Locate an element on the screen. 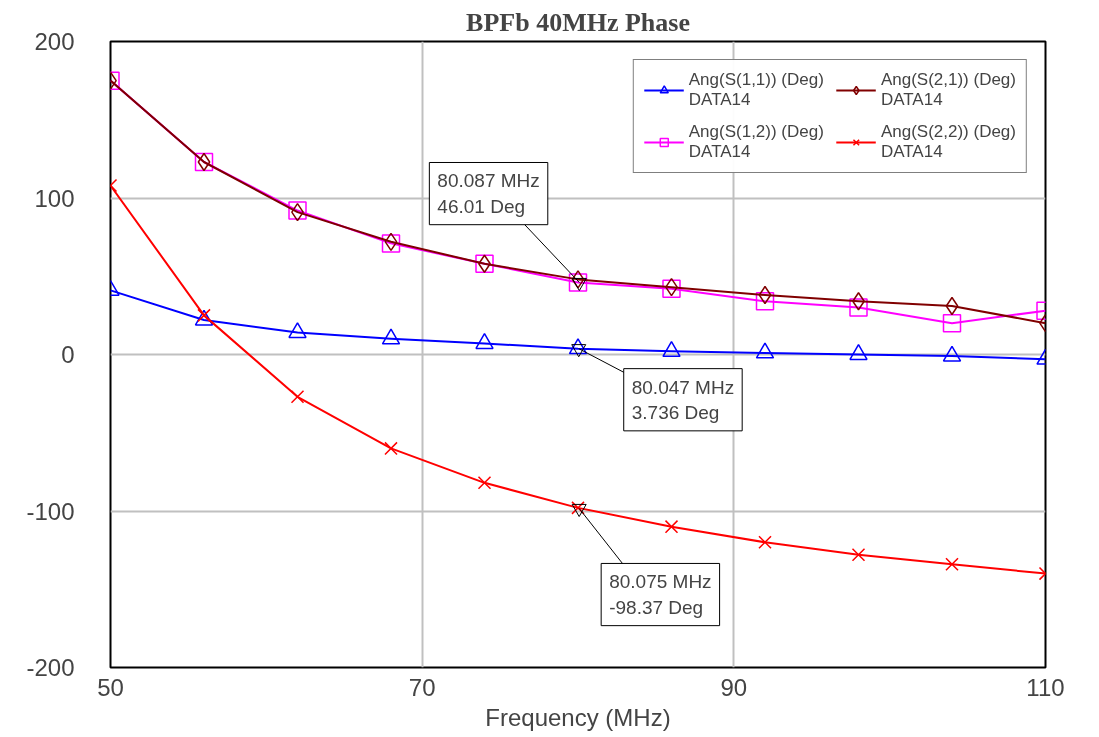 The height and width of the screenshot is (737, 1099). legend-label: Ang(S(1,2)) (Deg) DATA14 is located at coordinates (756, 142).